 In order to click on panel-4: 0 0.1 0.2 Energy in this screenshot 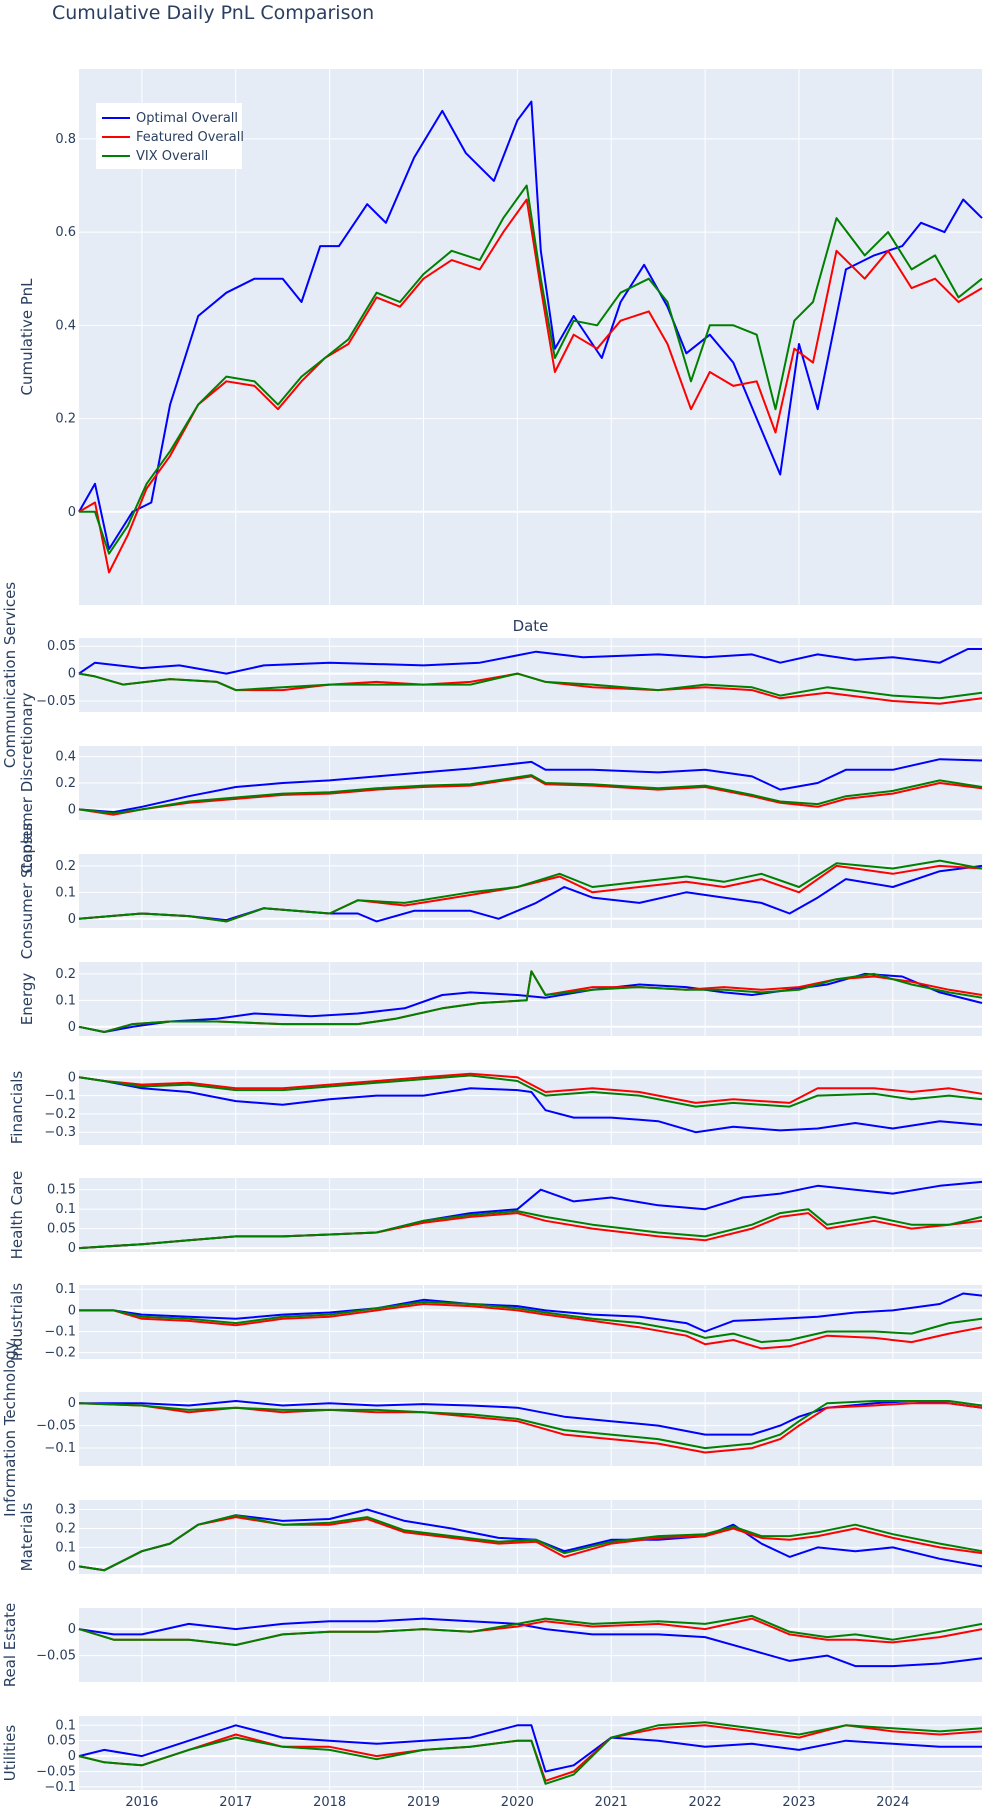, I will do `click(500, 999)`.